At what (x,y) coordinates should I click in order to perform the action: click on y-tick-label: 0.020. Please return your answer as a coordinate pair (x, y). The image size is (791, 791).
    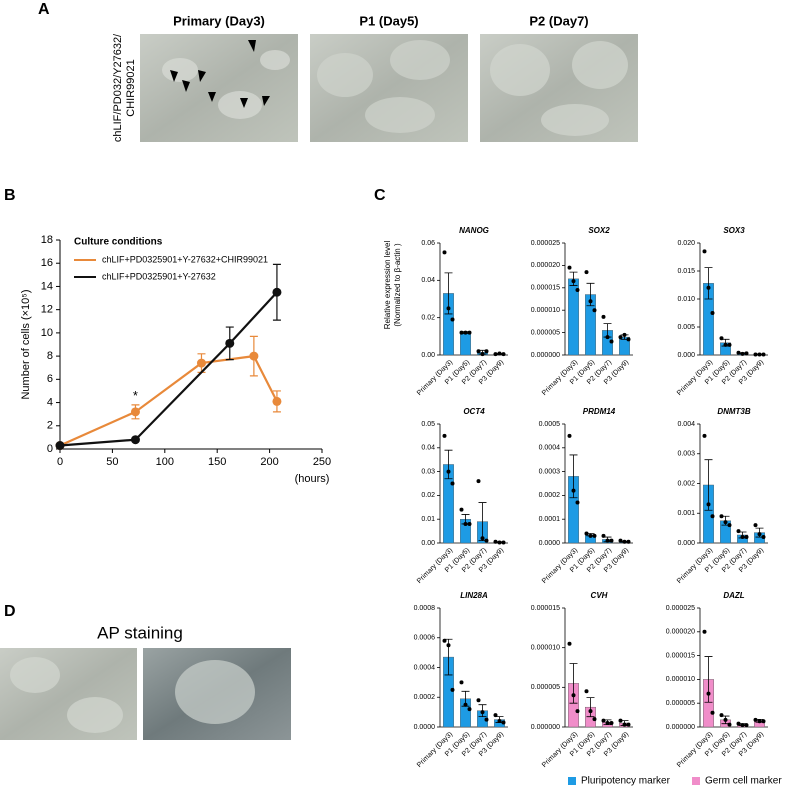
    Looking at the image, I should click on (686, 243).